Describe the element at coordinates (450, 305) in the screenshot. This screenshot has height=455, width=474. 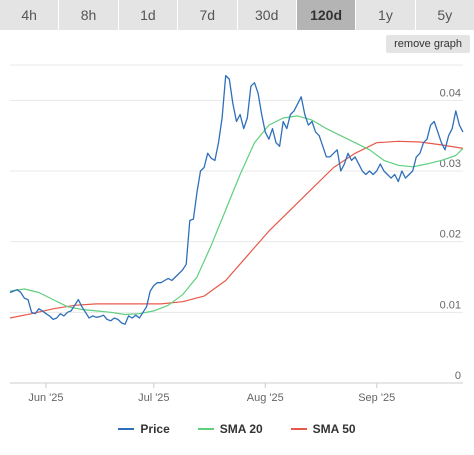
I see `y-tick-label: 0.01` at that location.